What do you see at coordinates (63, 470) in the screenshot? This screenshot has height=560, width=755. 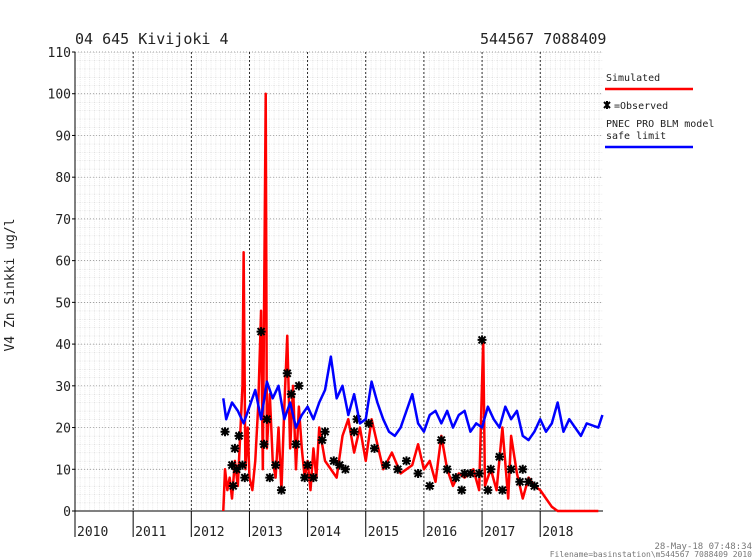 I see `y-tick-label: 10` at bounding box center [63, 470].